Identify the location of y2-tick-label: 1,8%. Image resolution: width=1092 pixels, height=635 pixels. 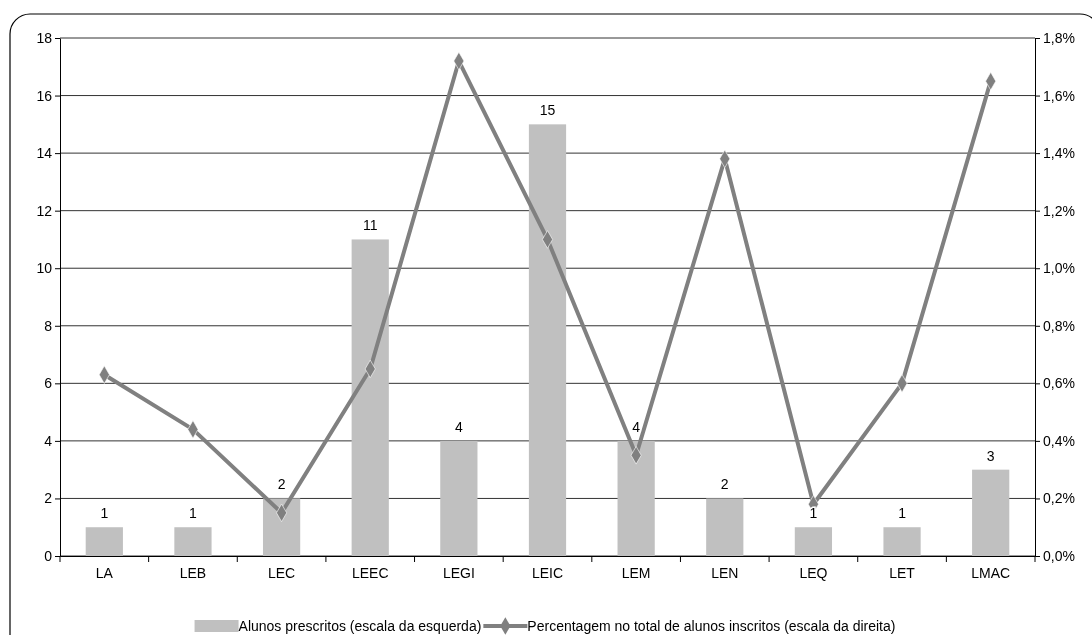
(1059, 37).